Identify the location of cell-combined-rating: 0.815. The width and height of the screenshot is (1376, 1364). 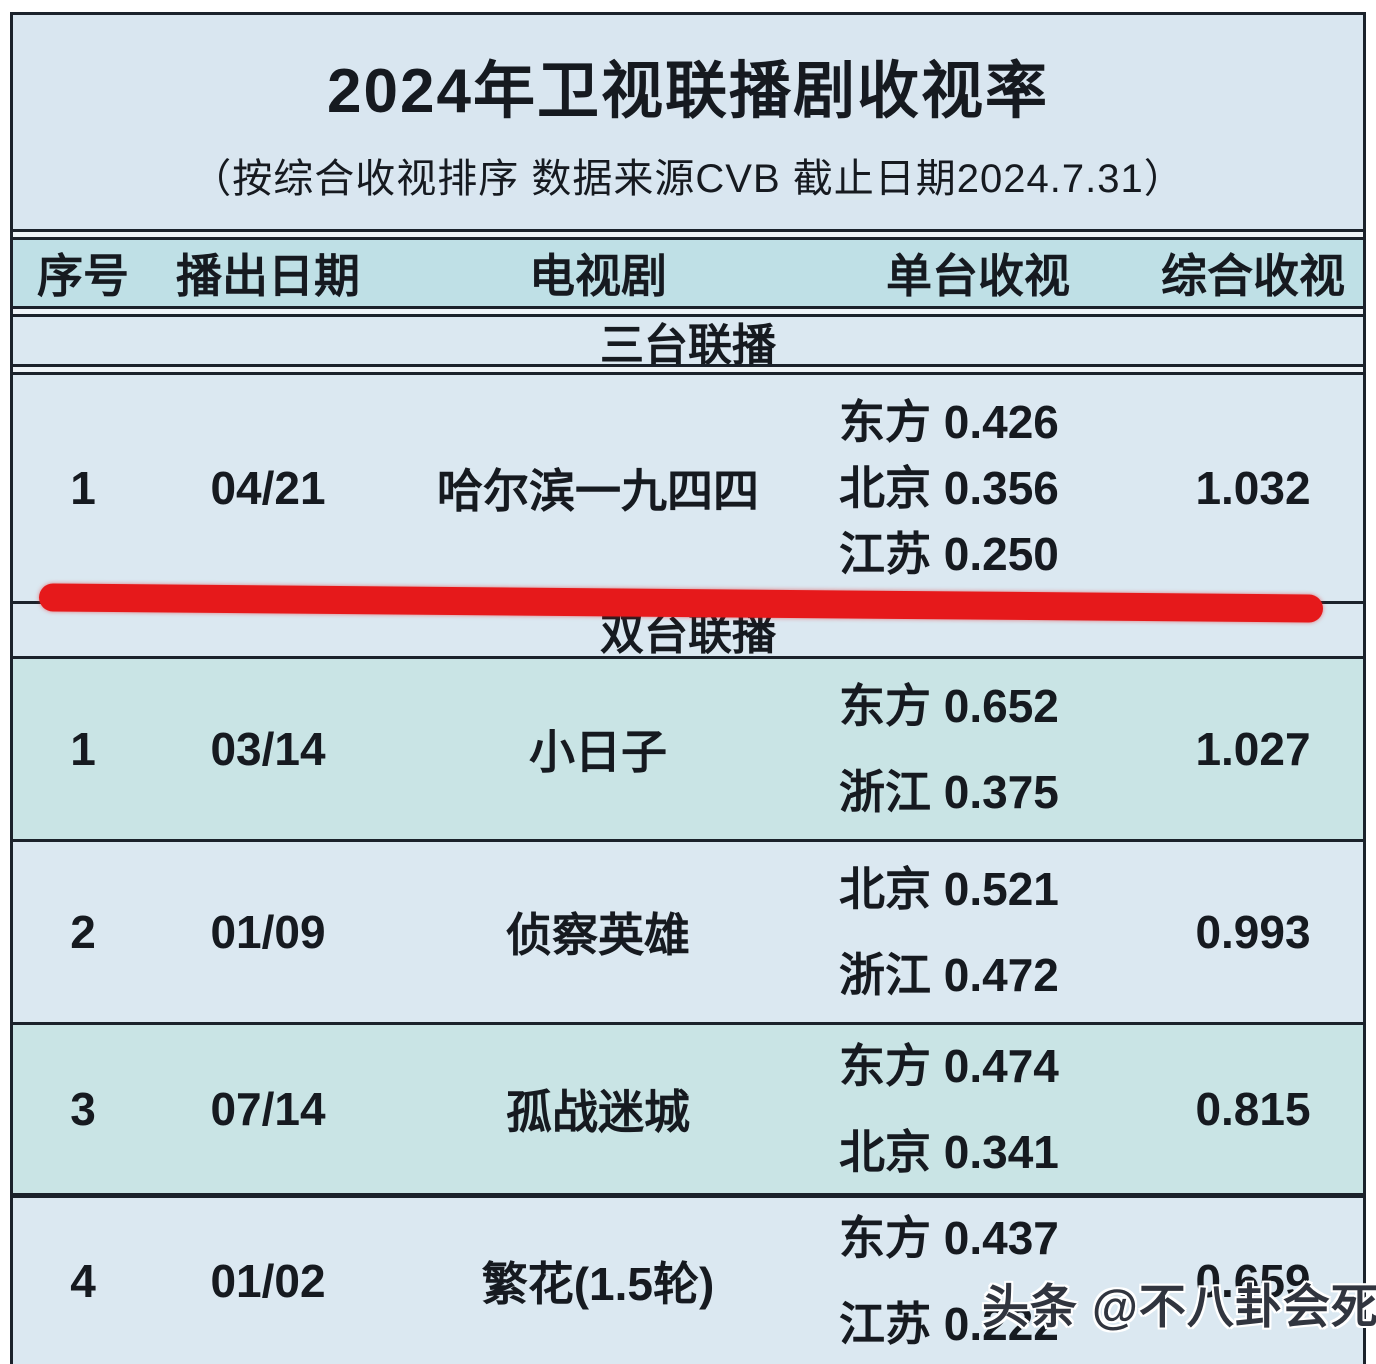
(1253, 1109).